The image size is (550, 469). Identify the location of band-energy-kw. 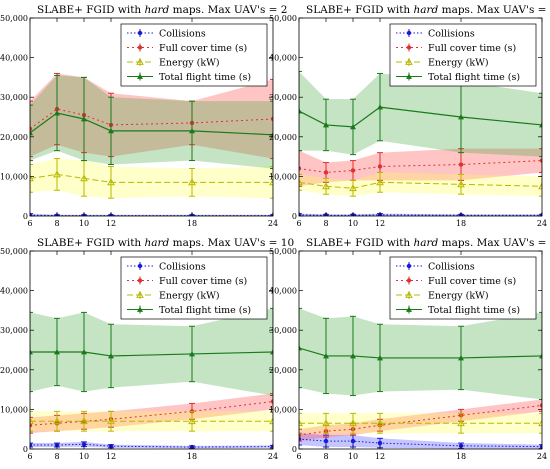
(420, 184).